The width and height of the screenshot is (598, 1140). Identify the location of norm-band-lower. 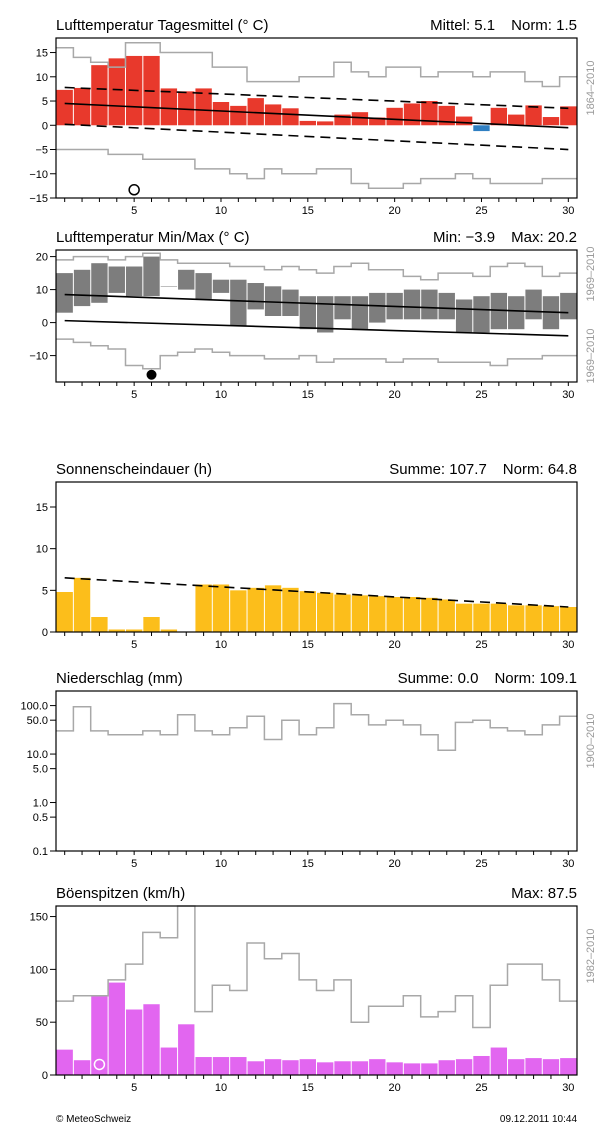
(316, 137).